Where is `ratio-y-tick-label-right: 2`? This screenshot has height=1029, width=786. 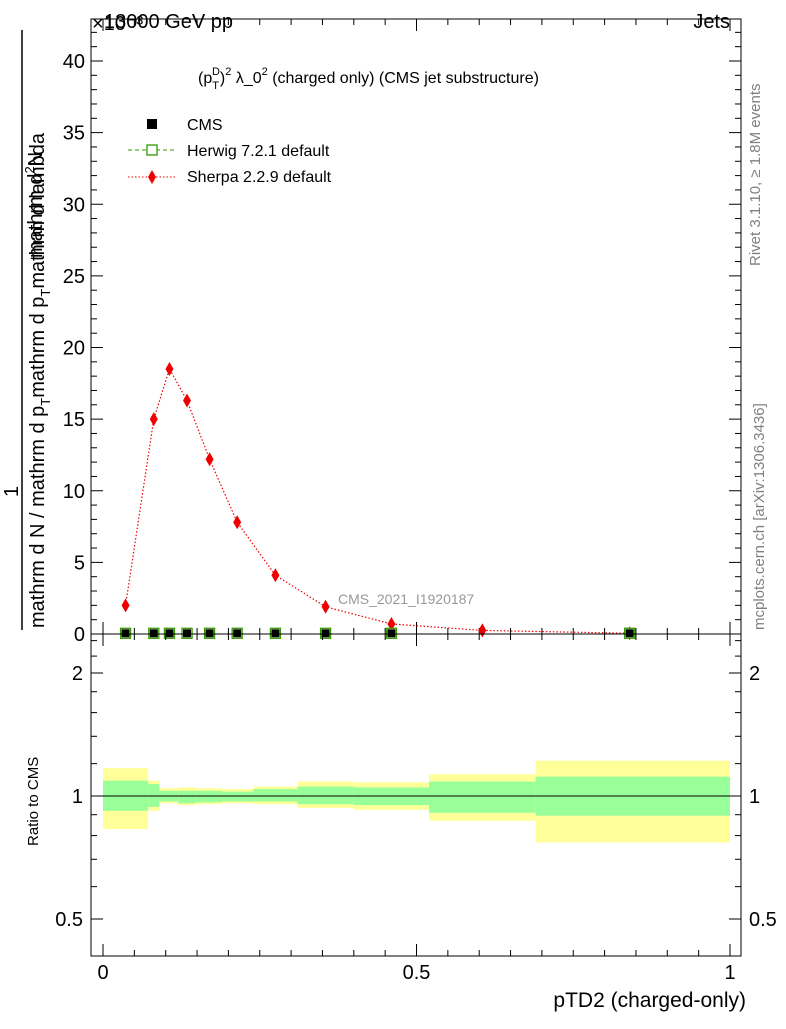 ratio-y-tick-label-right: 2 is located at coordinates (754, 674).